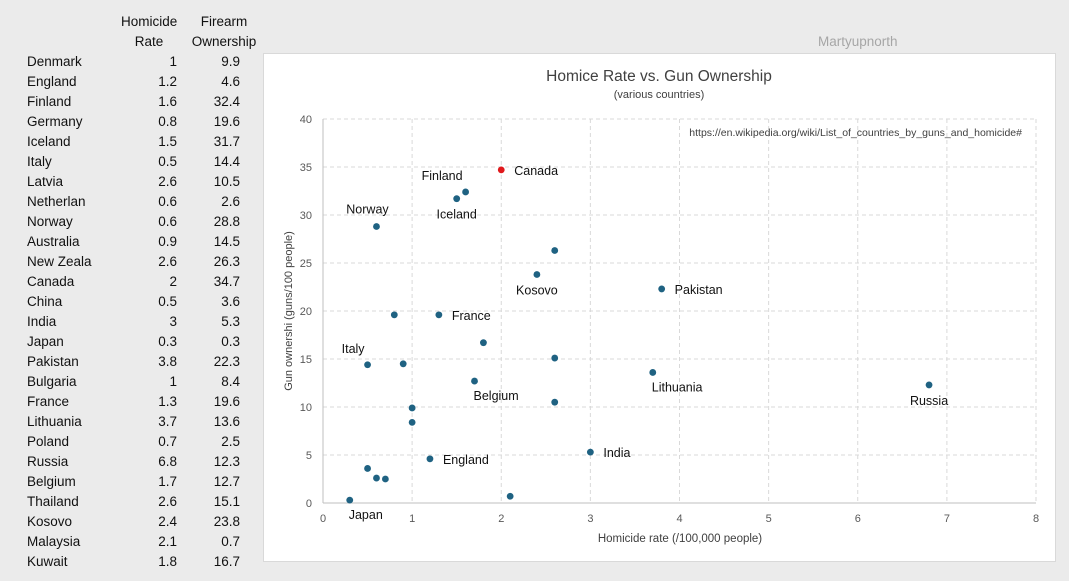 The width and height of the screenshot is (1069, 581). What do you see at coordinates (167, 441) in the screenshot?
I see `cell-rate: 0.7` at bounding box center [167, 441].